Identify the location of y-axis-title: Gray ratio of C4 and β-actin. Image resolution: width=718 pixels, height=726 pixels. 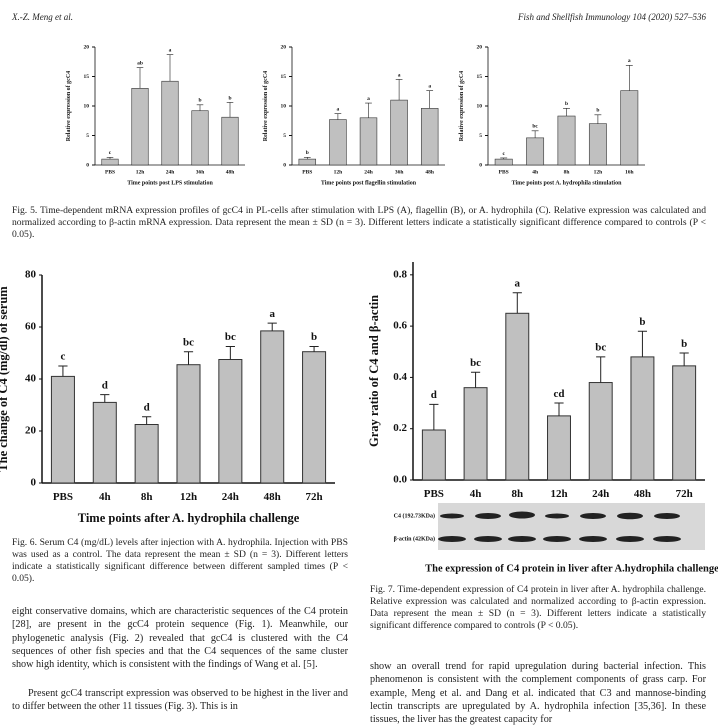
(374, 371).